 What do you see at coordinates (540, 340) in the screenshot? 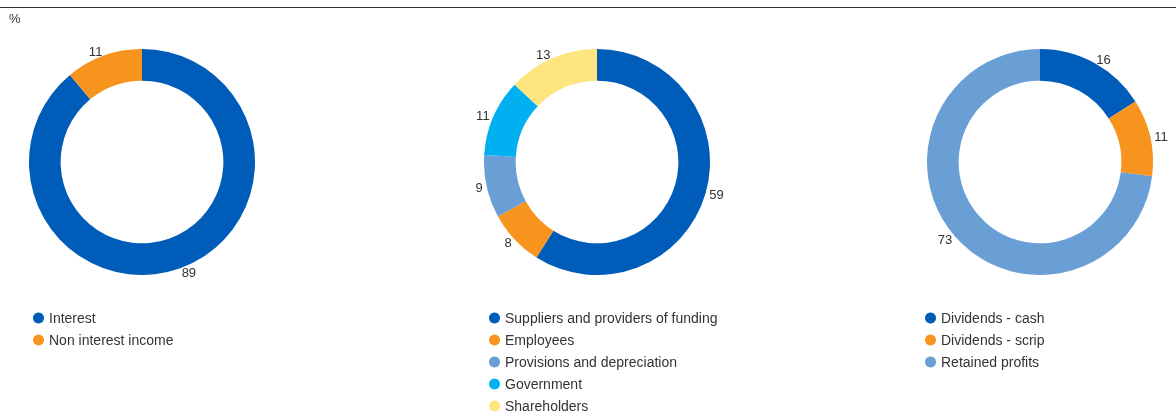
I see `legend-label: Employees` at bounding box center [540, 340].